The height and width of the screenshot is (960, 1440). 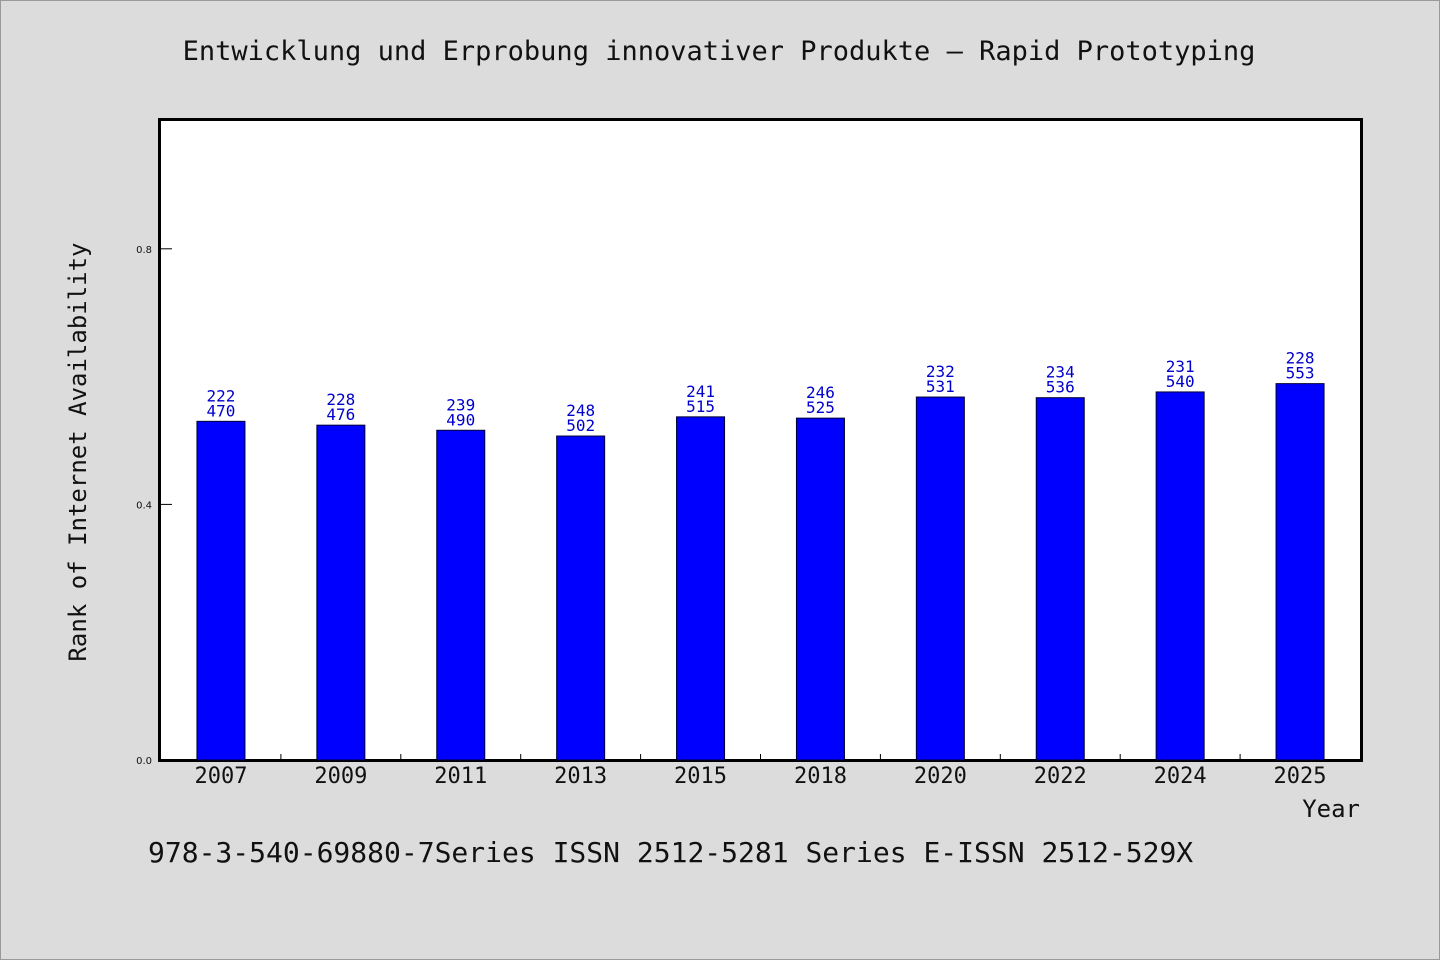 What do you see at coordinates (144, 761) in the screenshot?
I see `y-tick-label: 0.0` at bounding box center [144, 761].